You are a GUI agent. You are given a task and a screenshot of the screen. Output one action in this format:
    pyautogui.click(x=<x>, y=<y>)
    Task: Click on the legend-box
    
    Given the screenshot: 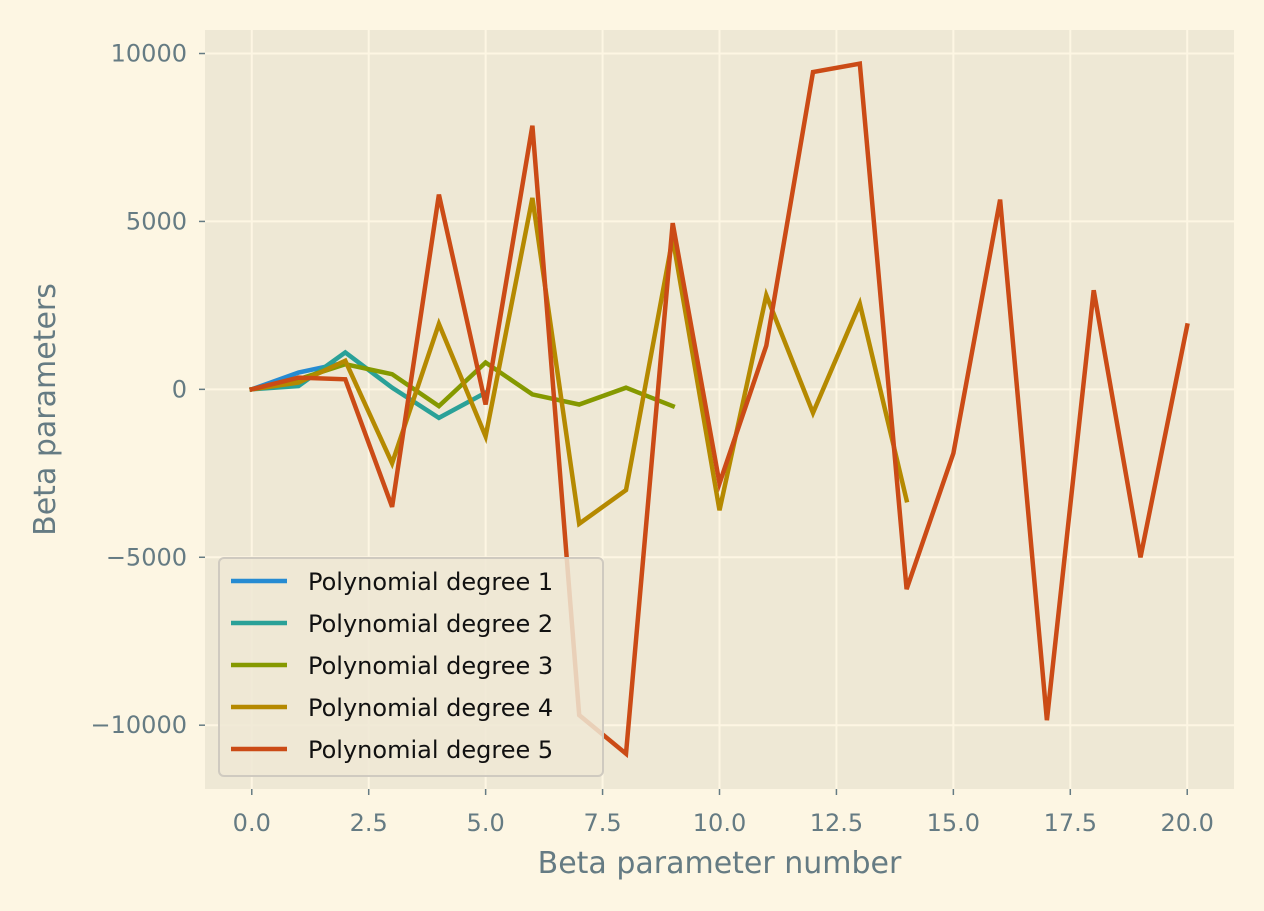 What is the action you would take?
    pyautogui.click(x=411, y=667)
    